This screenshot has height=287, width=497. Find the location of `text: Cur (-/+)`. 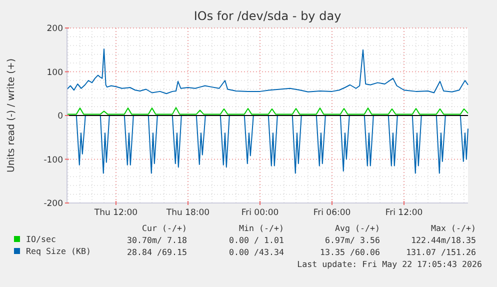

text: Cur (-/+) is located at coordinates (164, 228).